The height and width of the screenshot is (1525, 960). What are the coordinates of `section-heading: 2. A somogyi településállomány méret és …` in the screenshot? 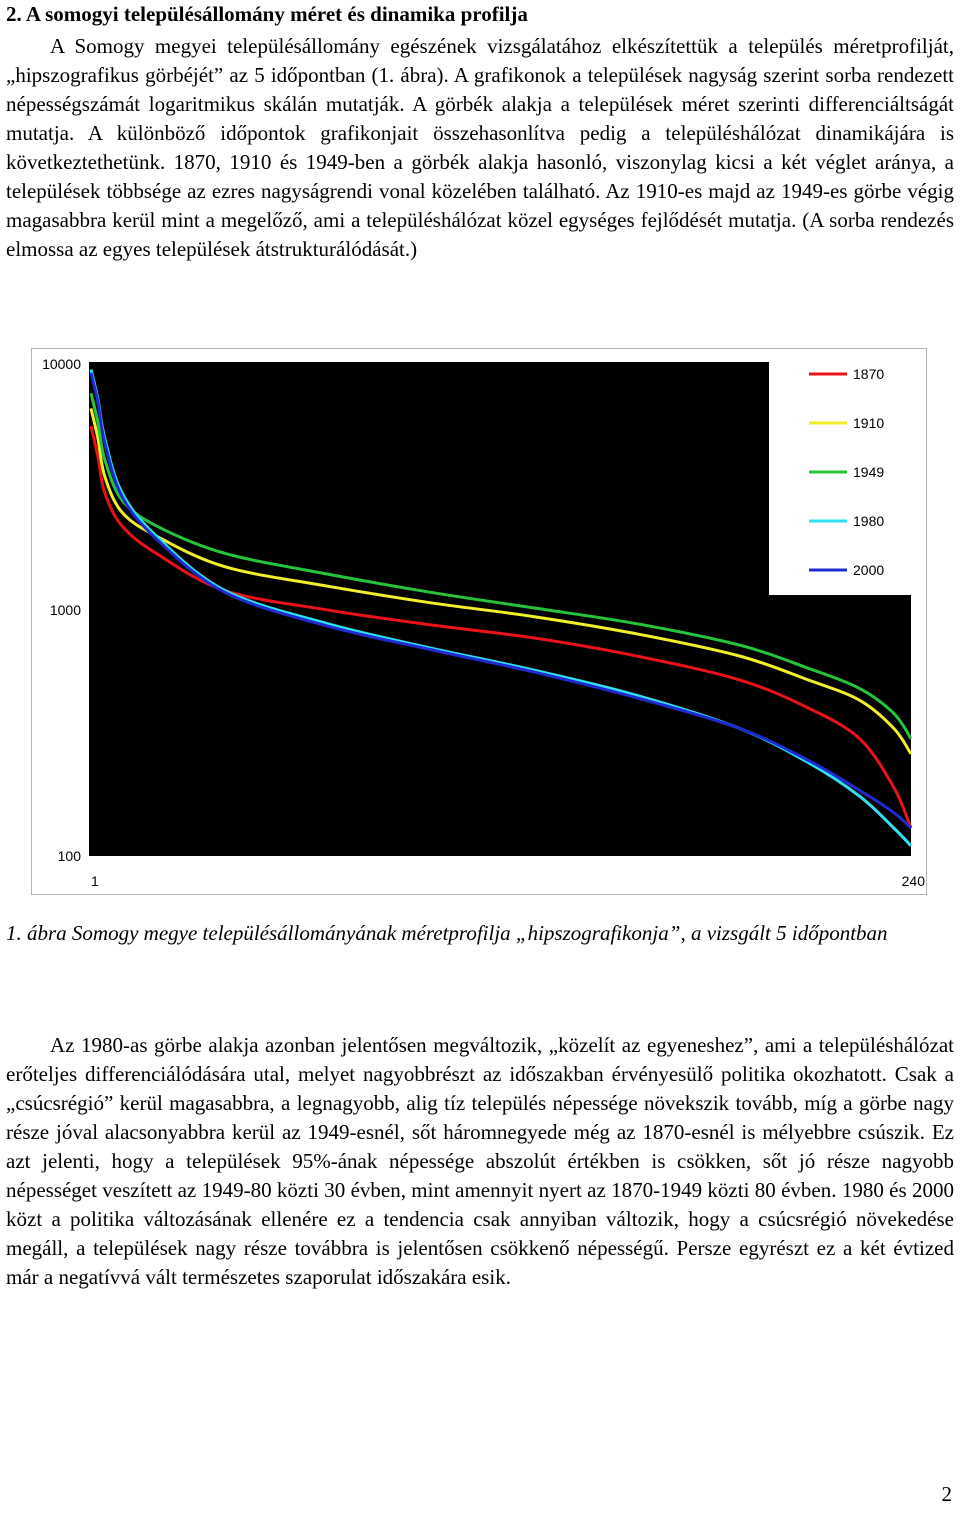 It's located at (267, 14).